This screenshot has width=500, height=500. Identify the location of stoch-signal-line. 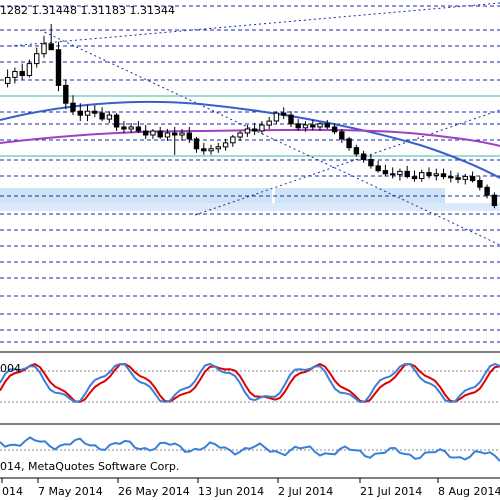
(250, 383).